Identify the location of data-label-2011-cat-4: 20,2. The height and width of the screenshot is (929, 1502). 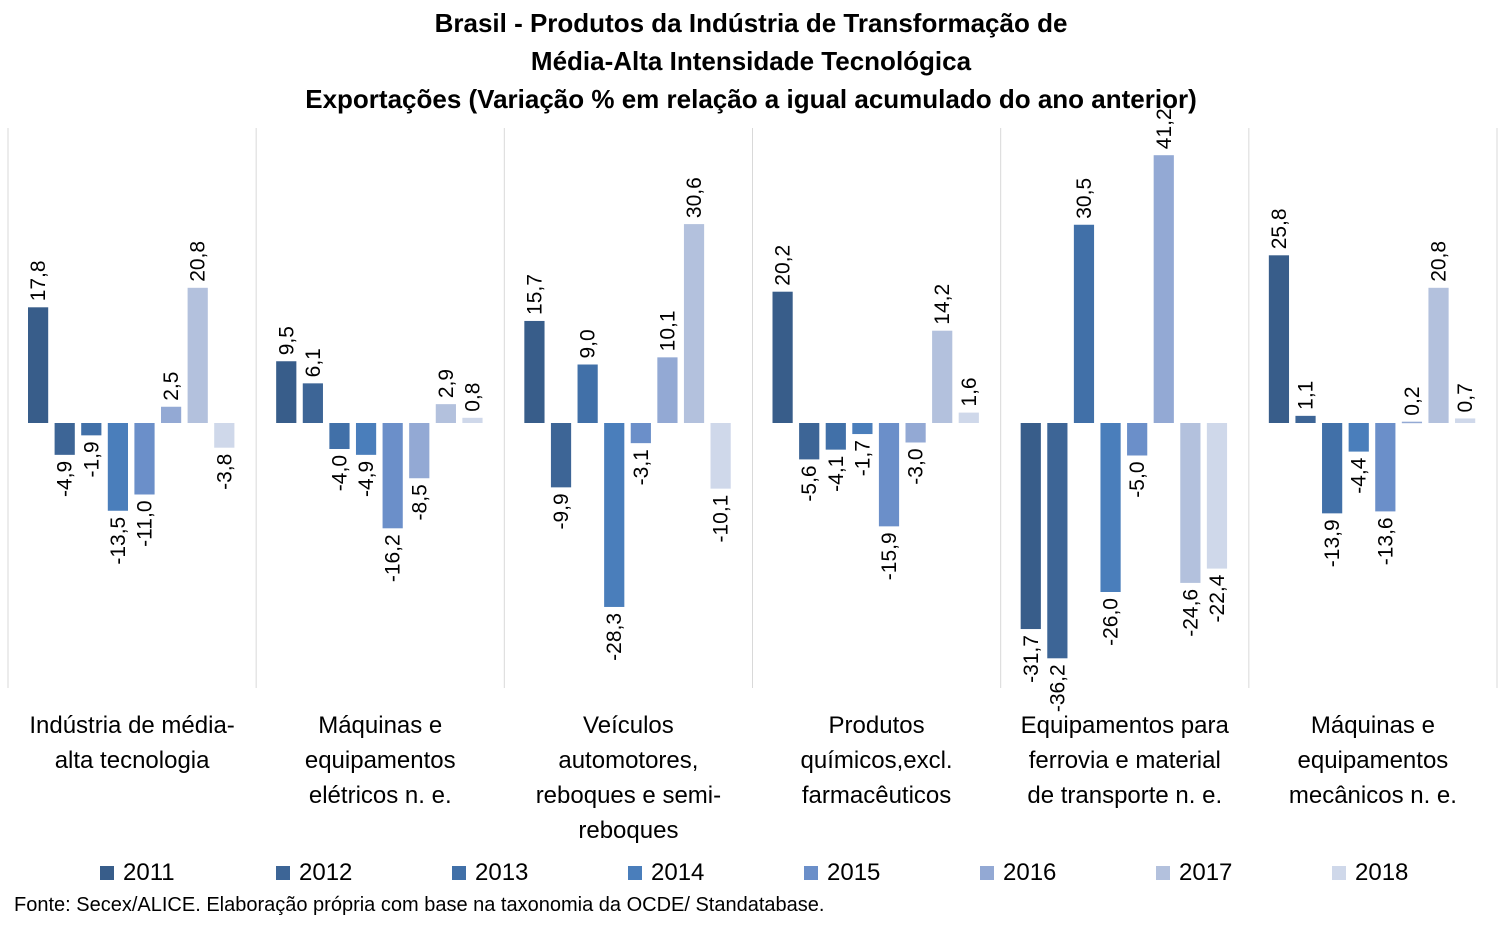
(783, 265).